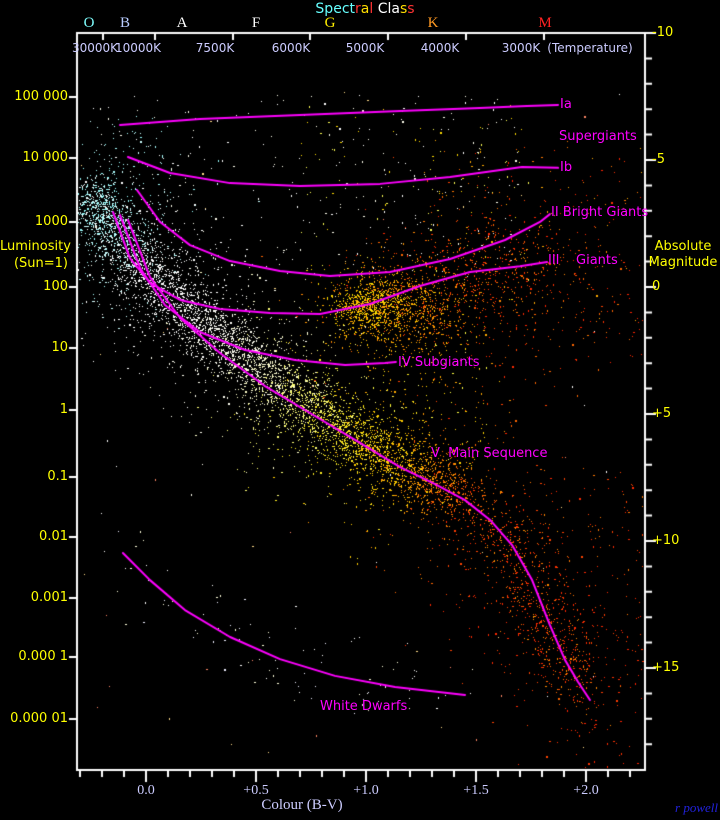 Image resolution: width=720 pixels, height=820 pixels. I want to click on temperature-label: 5000K, so click(365, 48).